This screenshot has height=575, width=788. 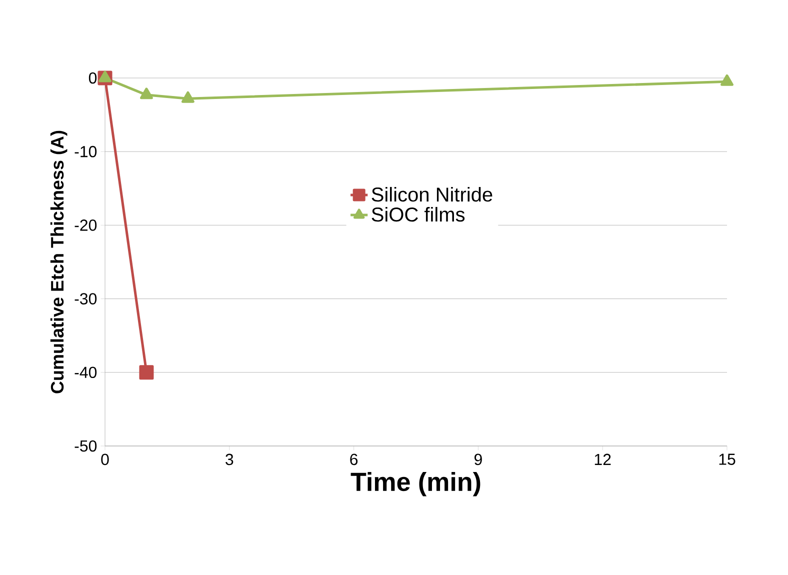 What do you see at coordinates (354, 460) in the screenshot?
I see `x-tick-label: 6` at bounding box center [354, 460].